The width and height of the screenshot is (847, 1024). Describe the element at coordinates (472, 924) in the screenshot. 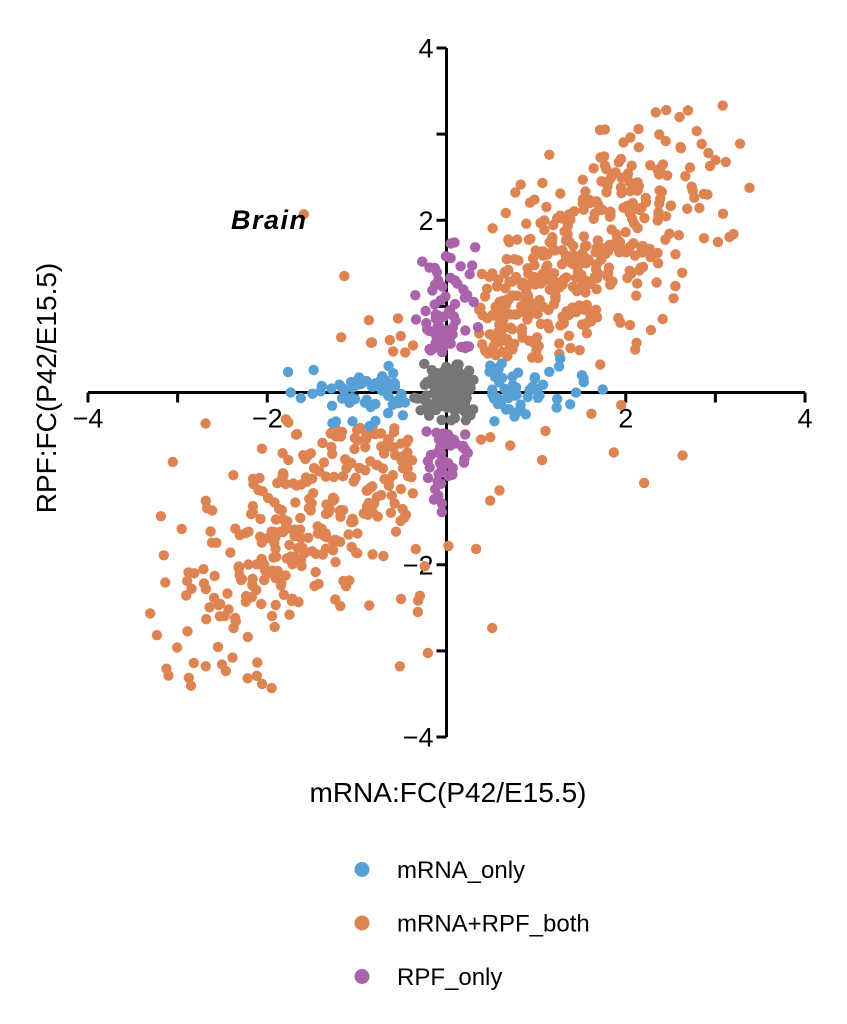

I see `legend-item-mRNA+RPF_both: mRNA+RPF_both` at that location.